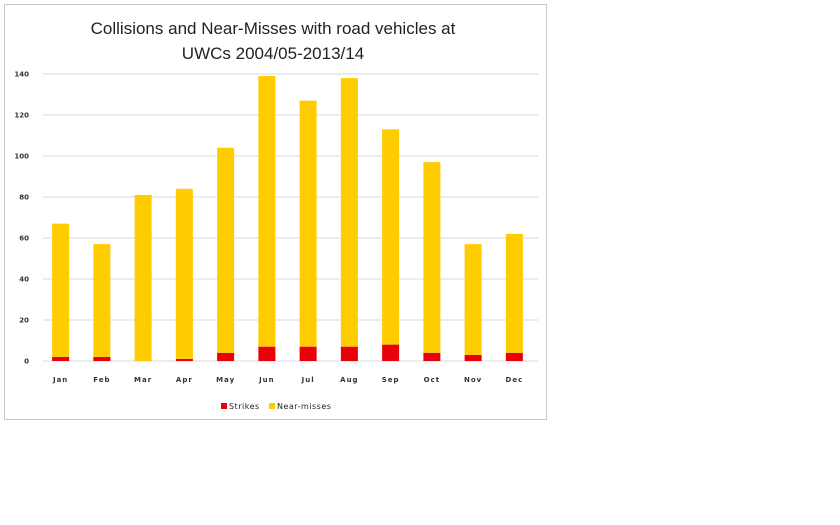 The image size is (840, 525). I want to click on bar-strikes-feb, so click(102, 358).